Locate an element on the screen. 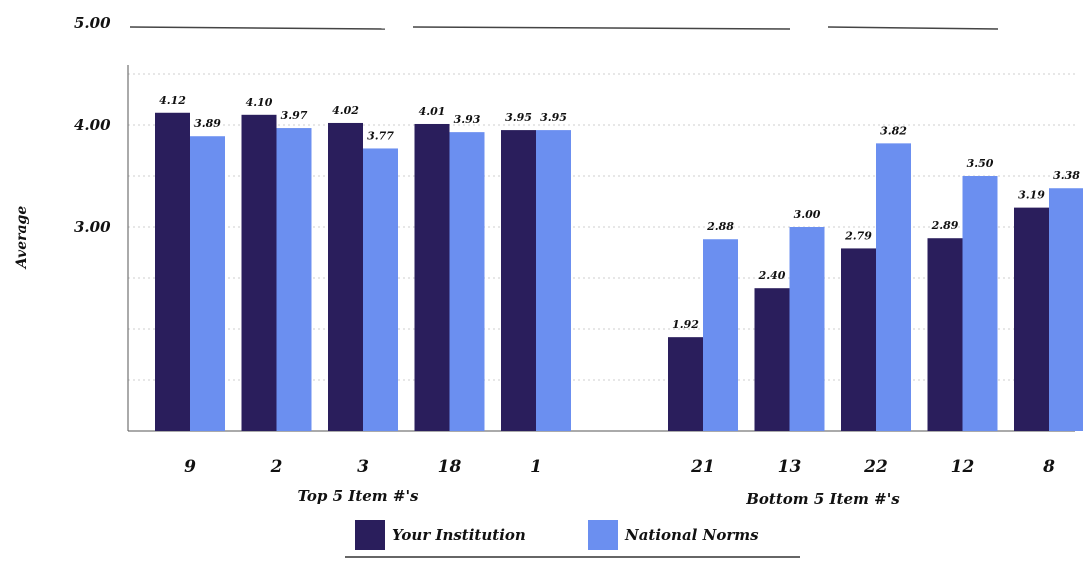  data-label: 3.38 is located at coordinates (1066, 175).